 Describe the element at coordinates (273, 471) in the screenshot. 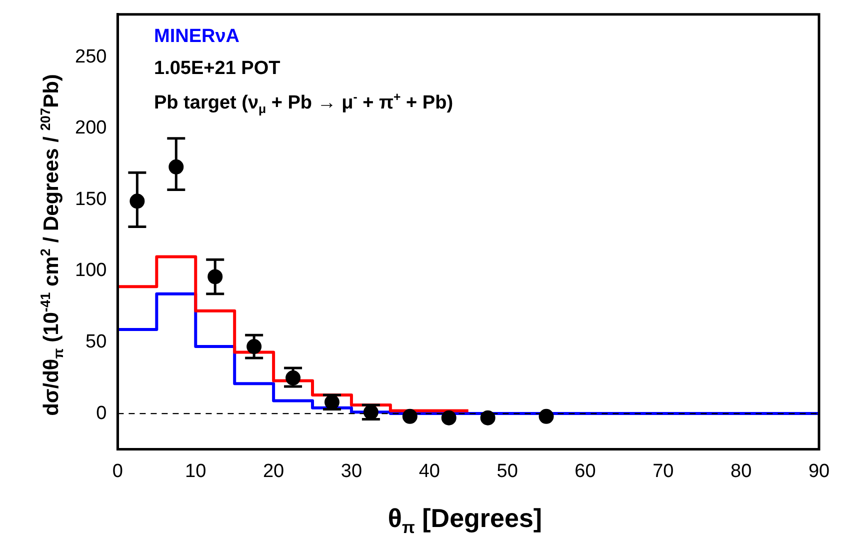

I see `x-tick-label: 20` at that location.